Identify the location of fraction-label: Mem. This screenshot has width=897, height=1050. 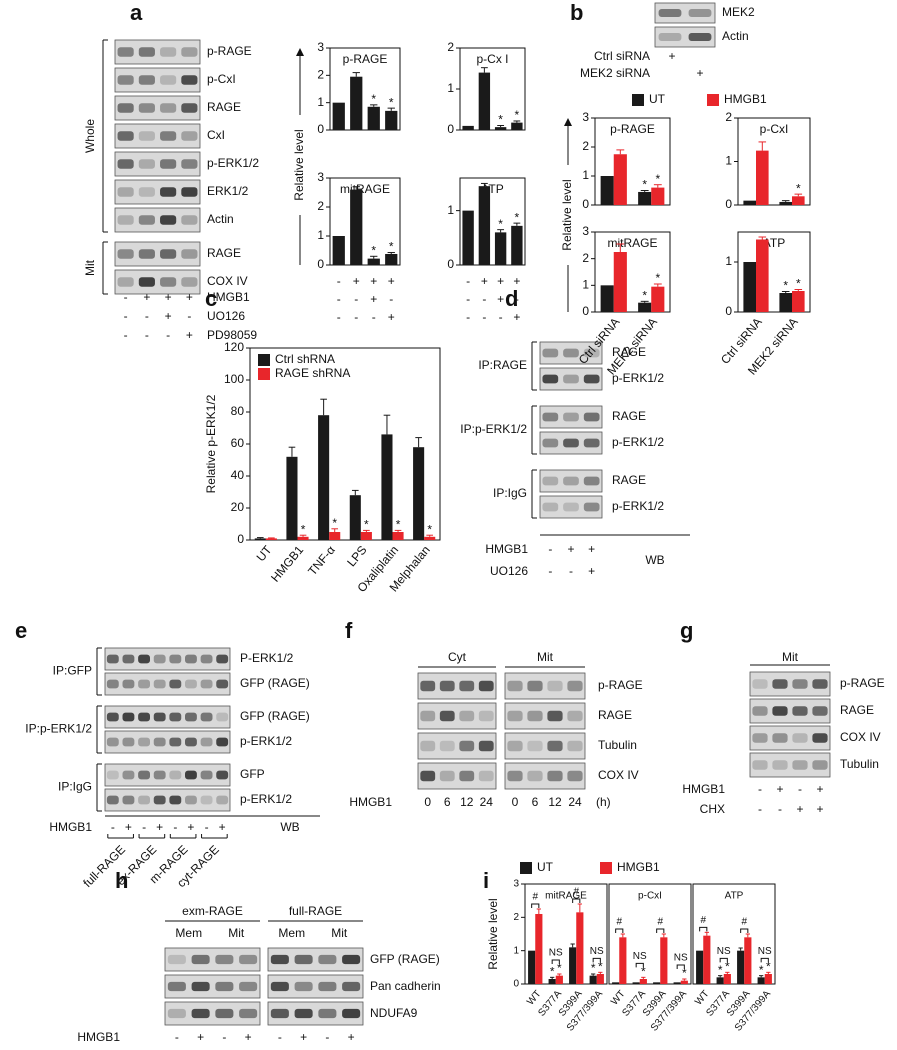
(188, 933).